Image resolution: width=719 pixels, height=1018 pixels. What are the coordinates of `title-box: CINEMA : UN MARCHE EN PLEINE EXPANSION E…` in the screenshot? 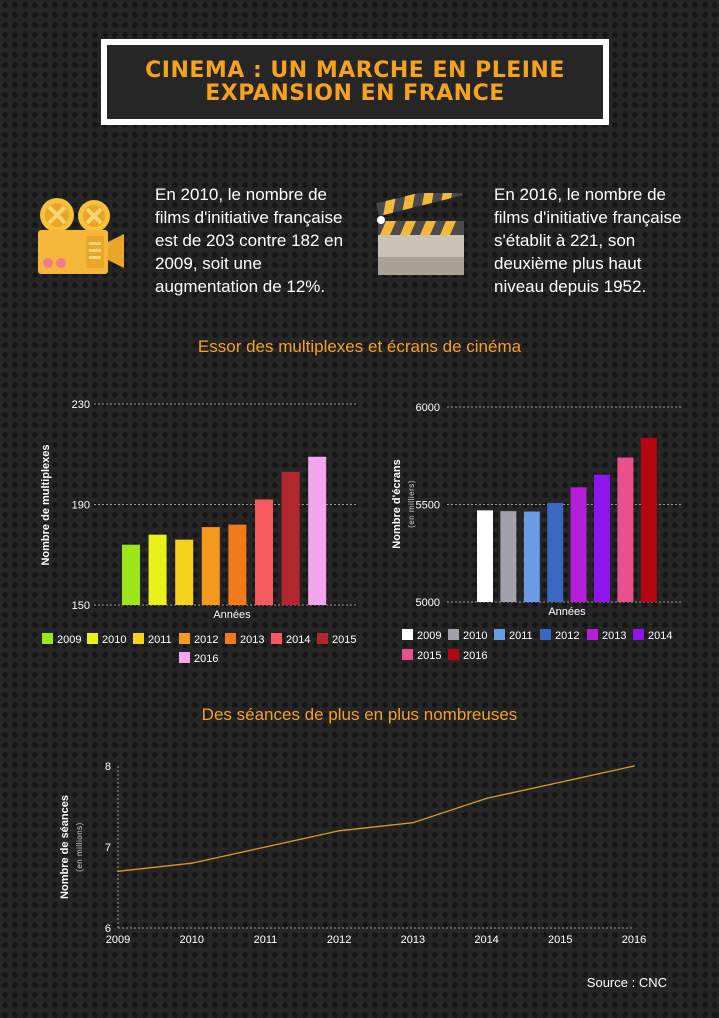 It's located at (355, 82).